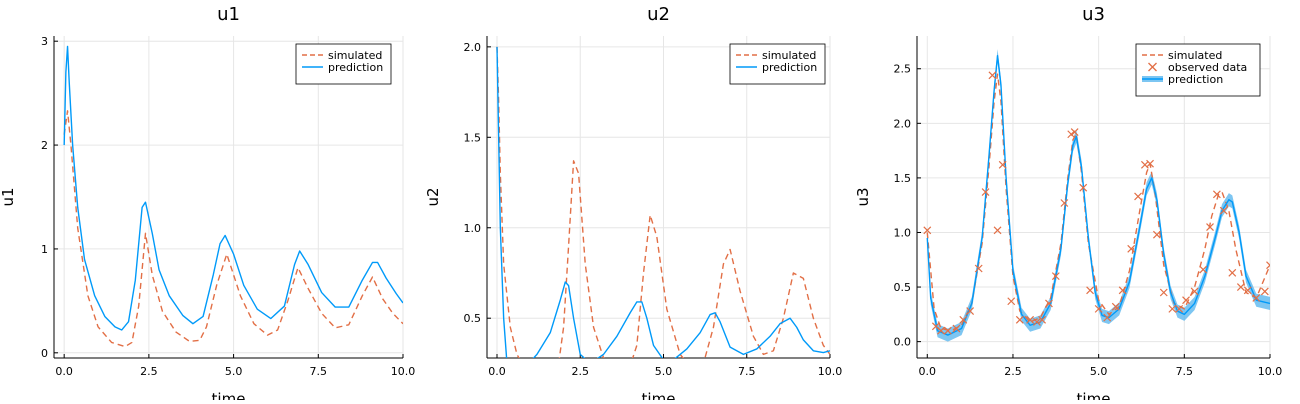 This screenshot has height=404, width=1300. Describe the element at coordinates (44, 145) in the screenshot. I see `y-tick-label: 2` at that location.